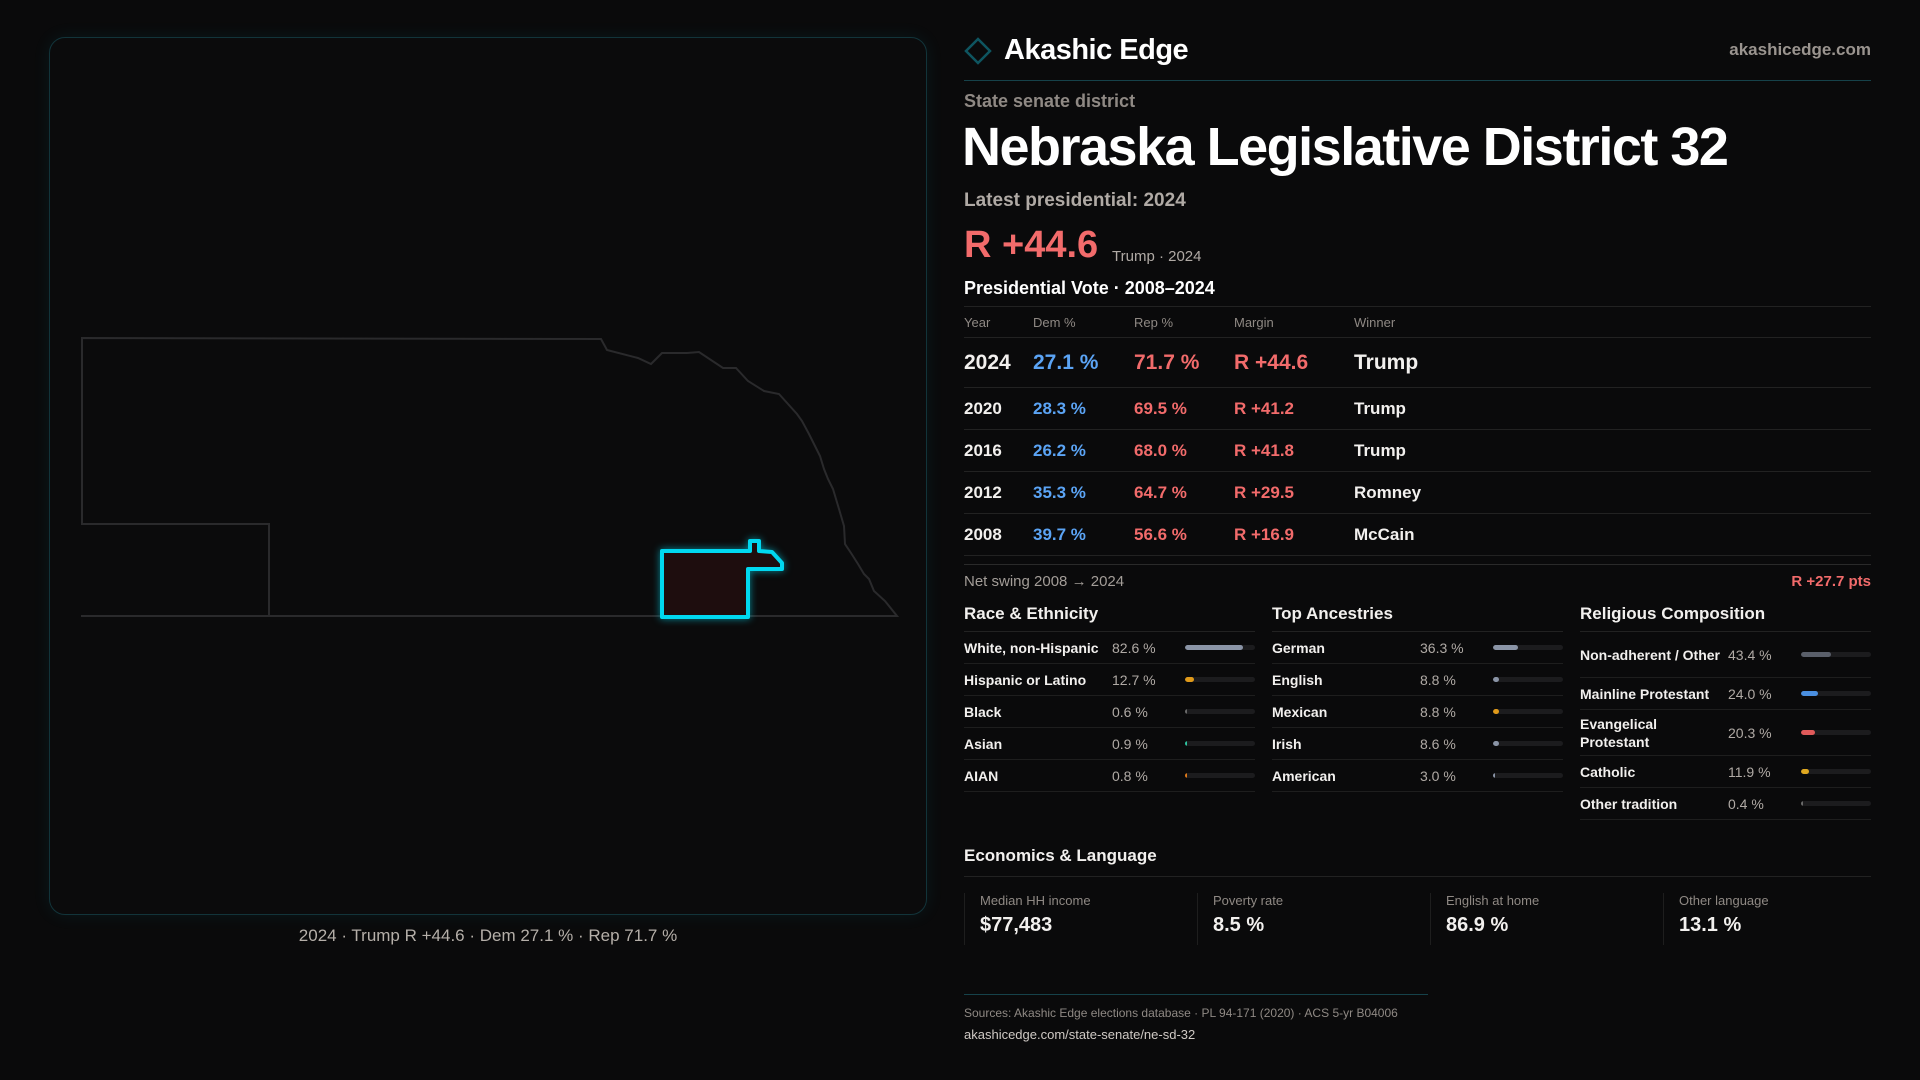 The height and width of the screenshot is (1080, 1920). I want to click on table-header: Year Dem % Rep % Margin Winner, so click(1417, 322).